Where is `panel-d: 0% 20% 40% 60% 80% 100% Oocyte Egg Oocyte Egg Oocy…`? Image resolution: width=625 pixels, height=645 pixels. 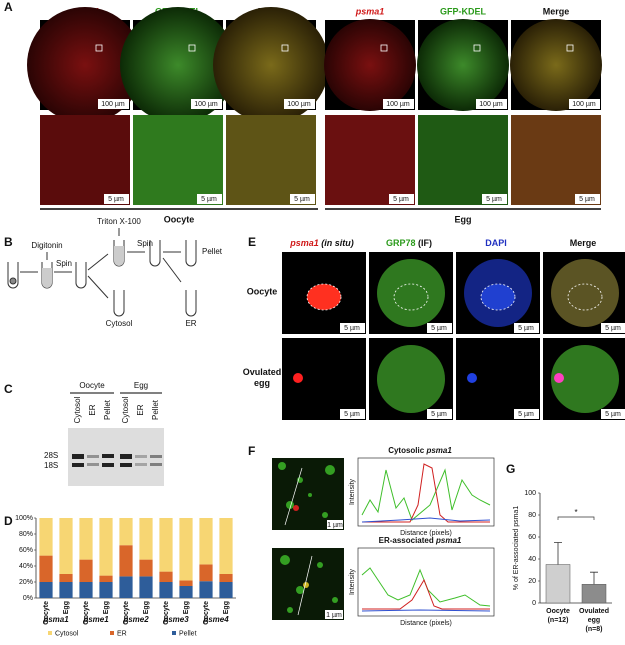
panel-d: 0% 20% 40% 60% 80% 100% Oocyte Egg Oocyte Egg Oocy… is located at coordinates (125, 576).